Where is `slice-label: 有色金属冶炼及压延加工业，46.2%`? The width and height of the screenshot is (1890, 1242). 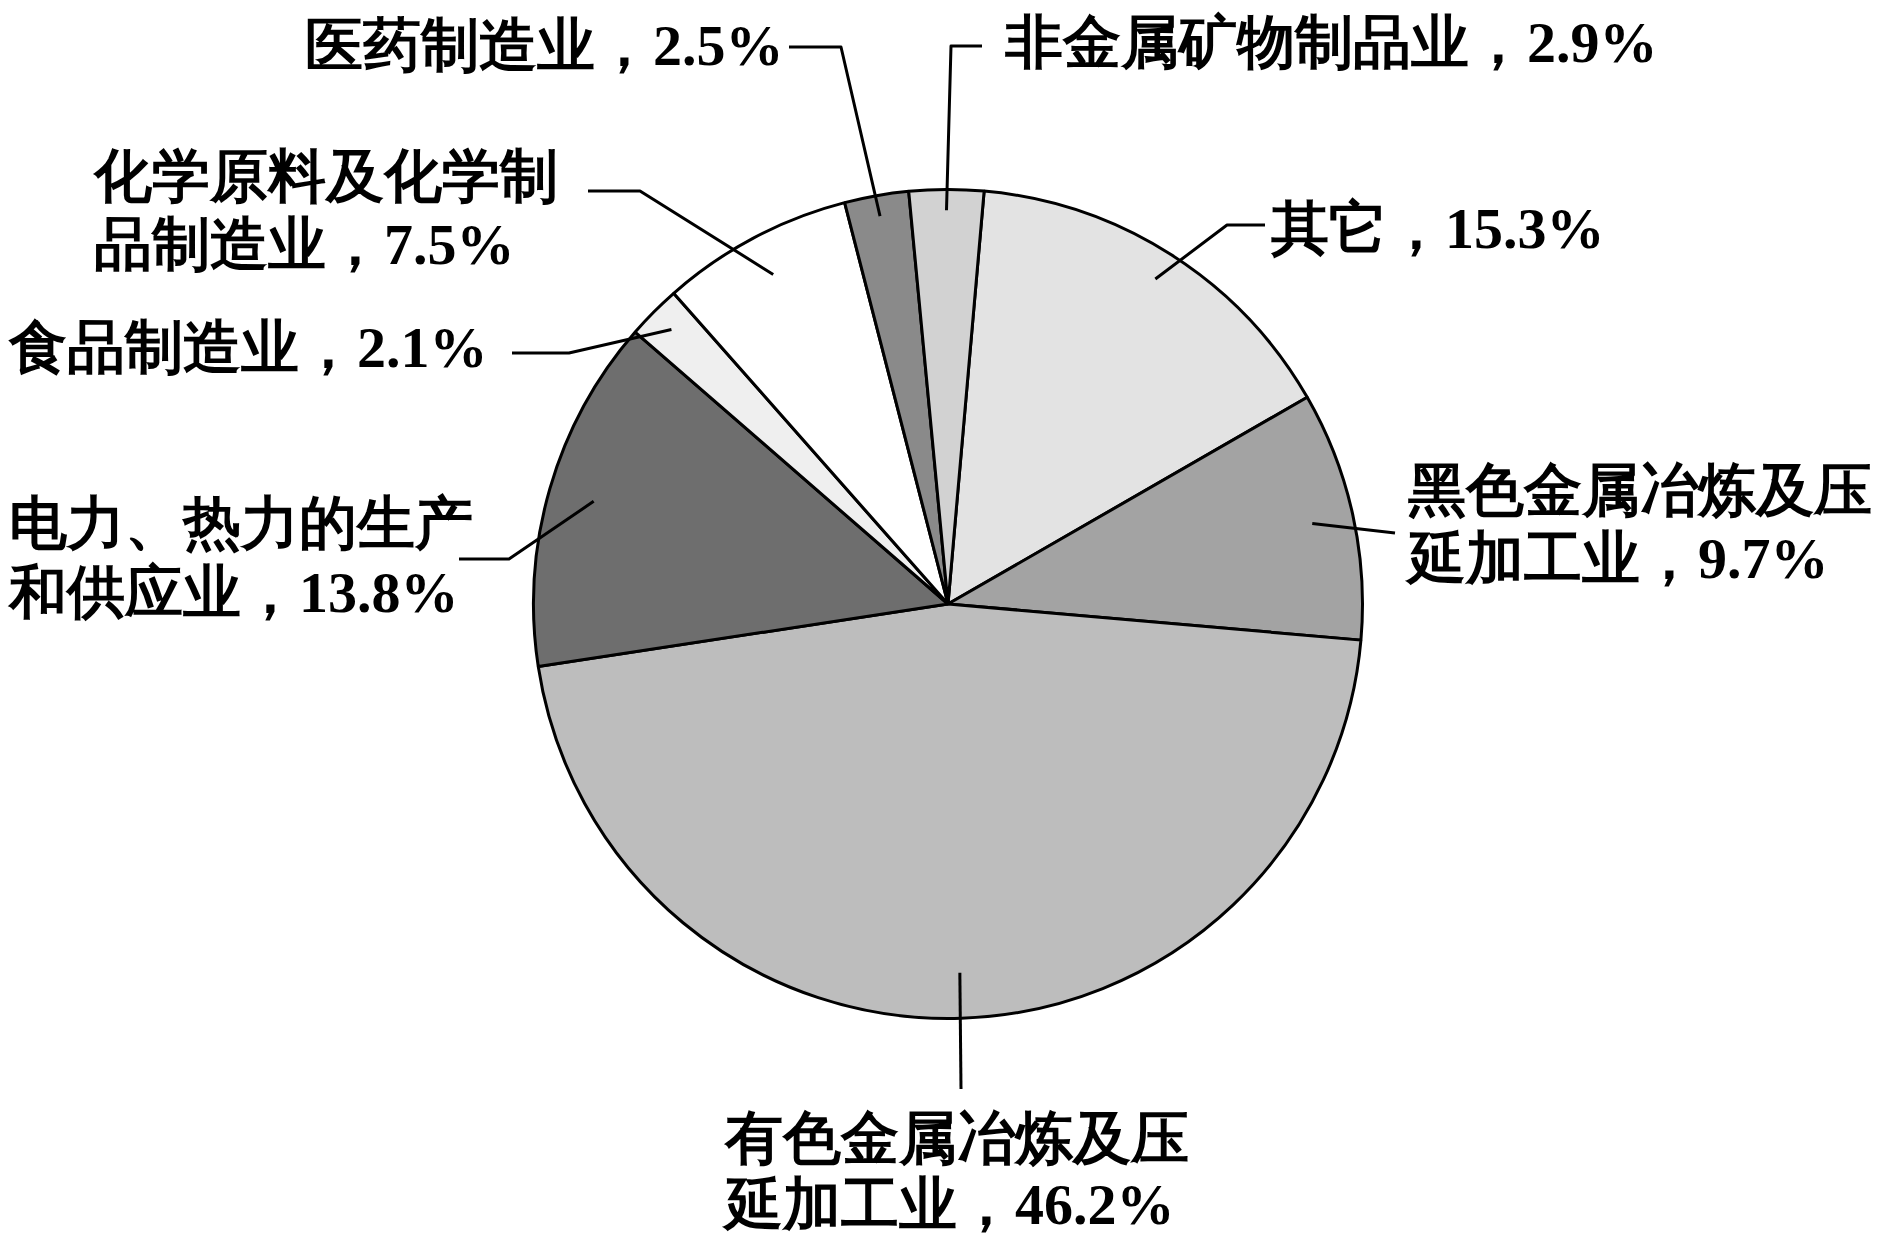 slice-label: 有色金属冶炼及压延加工业，46.2% is located at coordinates (955, 1171).